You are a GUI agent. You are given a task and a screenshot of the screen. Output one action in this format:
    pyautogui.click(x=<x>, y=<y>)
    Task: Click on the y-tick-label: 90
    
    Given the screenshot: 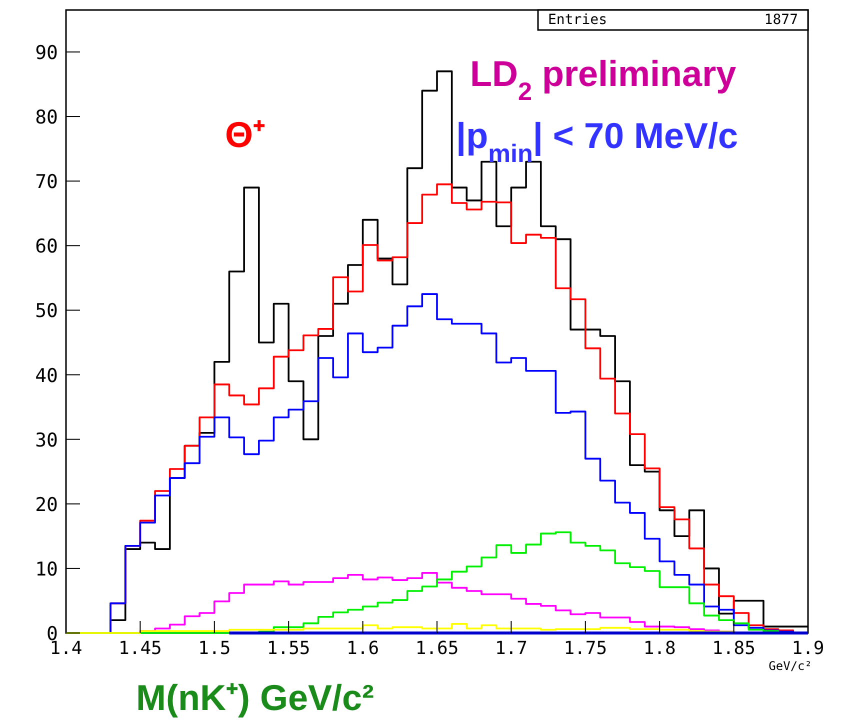 What is the action you would take?
    pyautogui.click(x=46, y=53)
    